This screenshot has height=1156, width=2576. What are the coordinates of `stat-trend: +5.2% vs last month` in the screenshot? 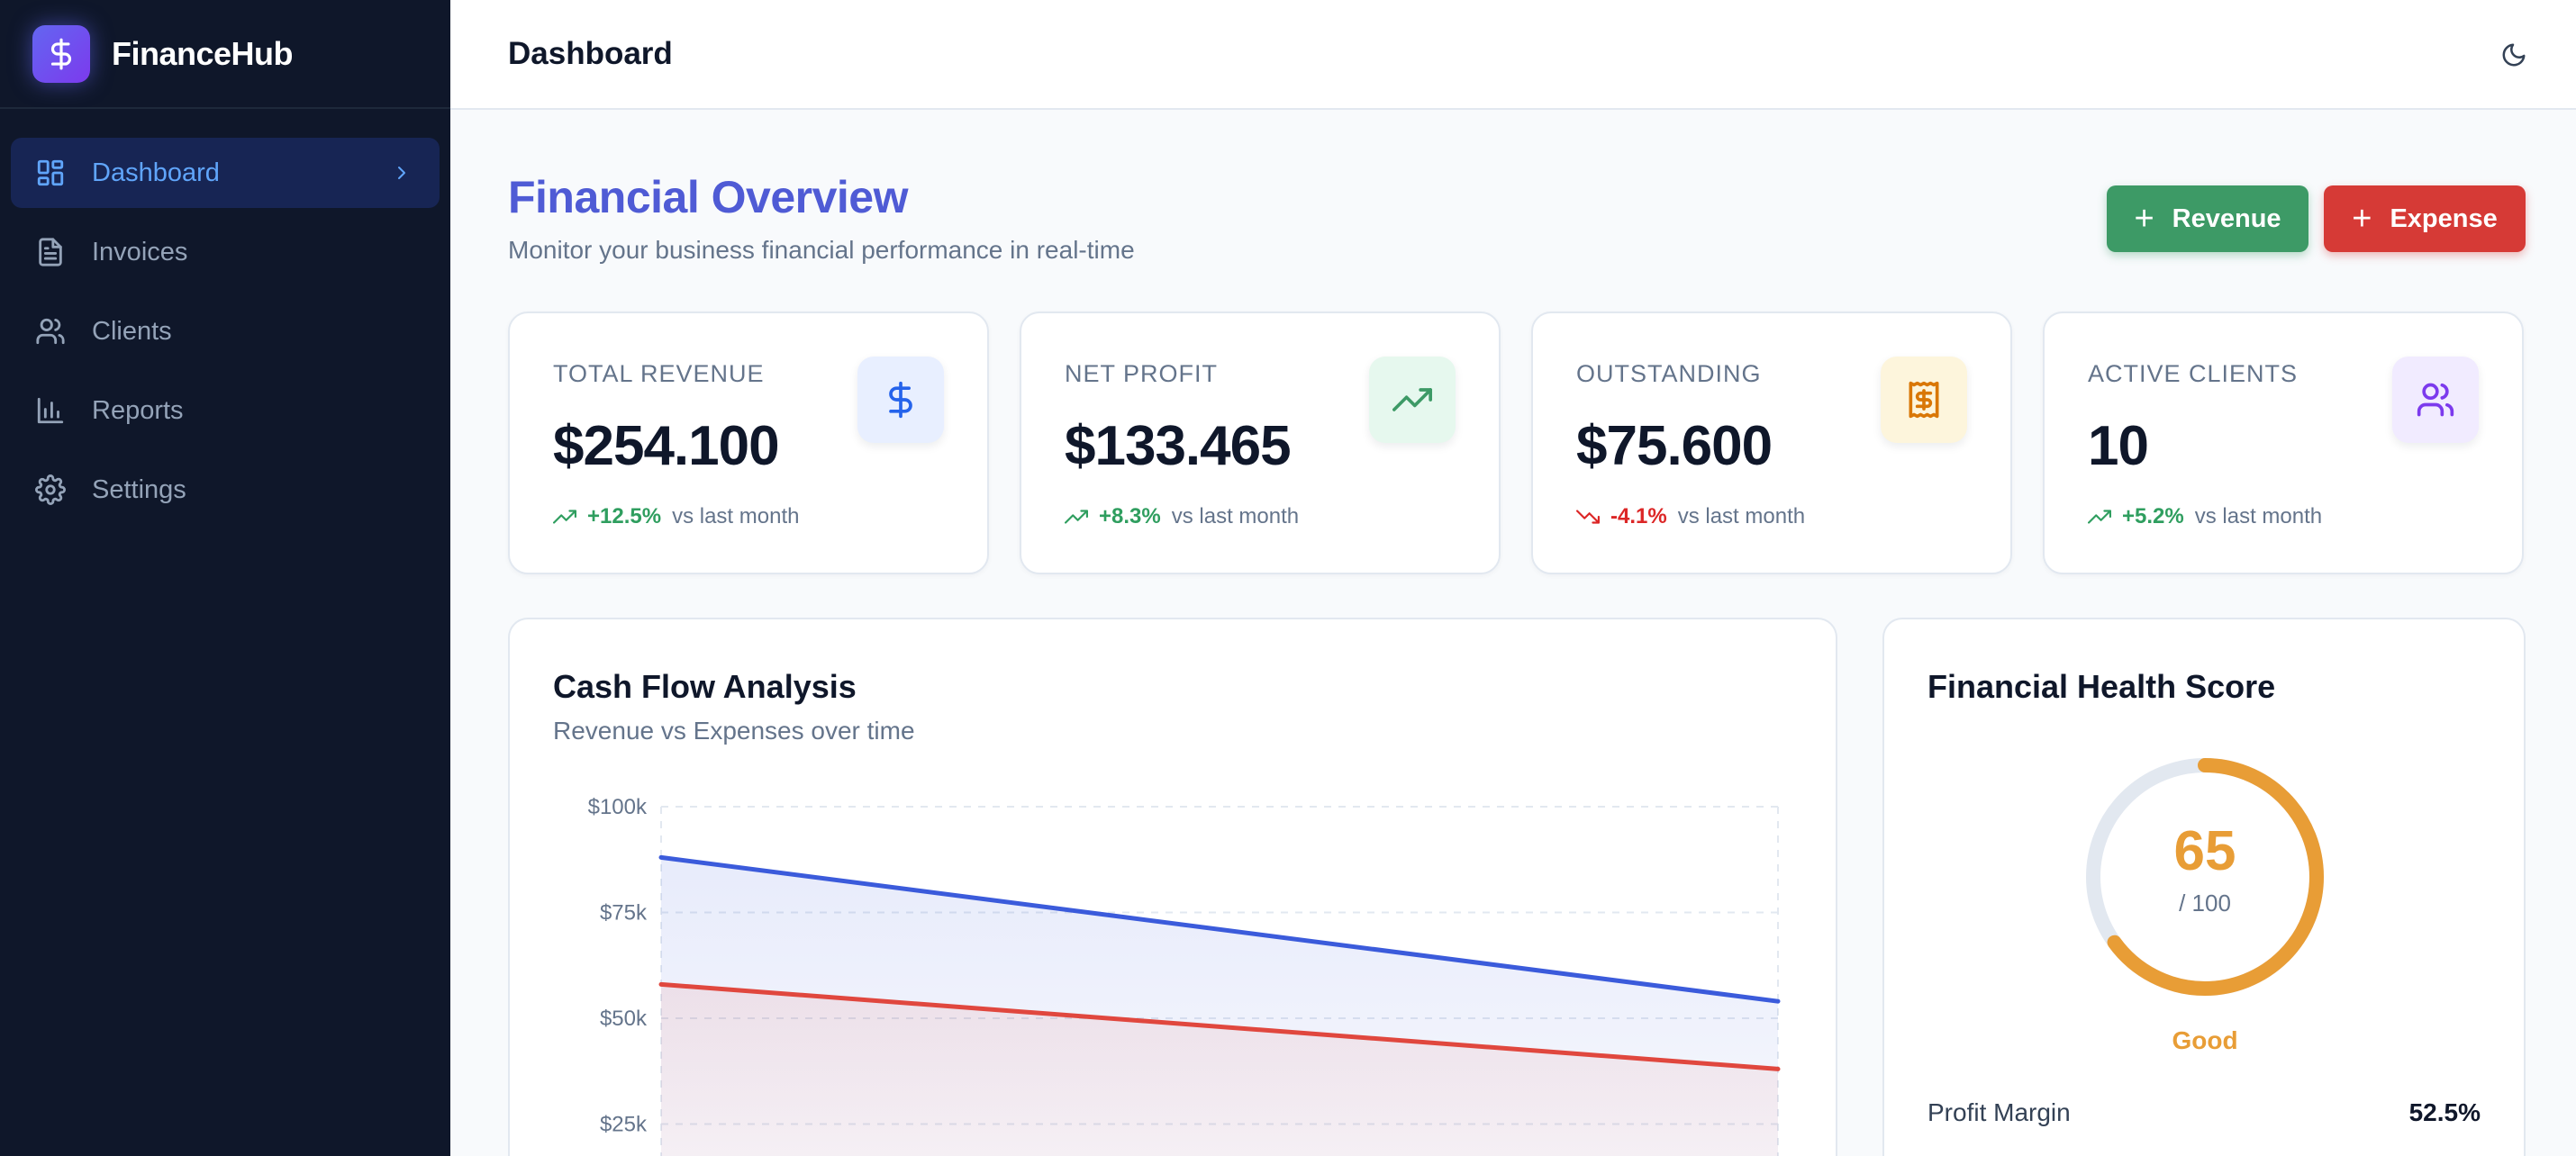 It's located at (2205, 516).